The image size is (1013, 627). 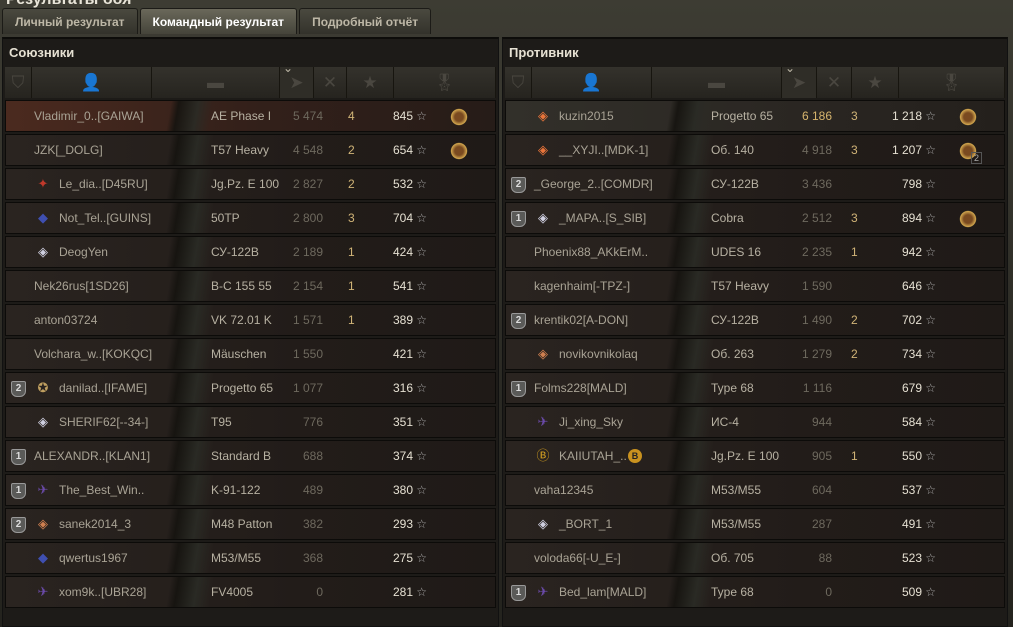 What do you see at coordinates (911, 592) in the screenshot?
I see `xp-value: 509` at bounding box center [911, 592].